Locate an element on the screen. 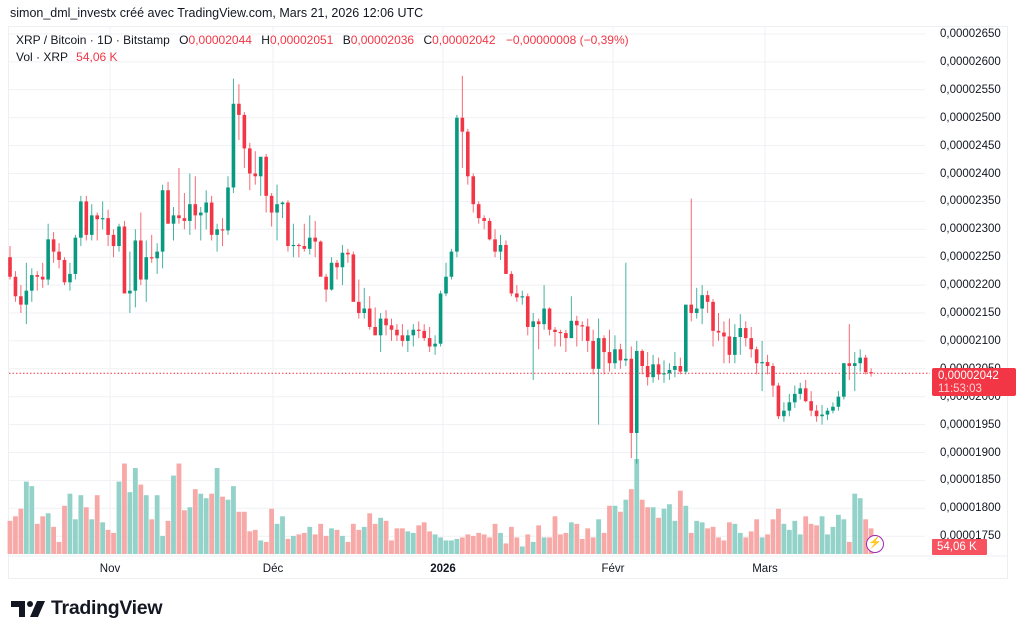 Image resolution: width=1024 pixels, height=636 pixels. legend-high-value: 0,00002051 is located at coordinates (301, 40).